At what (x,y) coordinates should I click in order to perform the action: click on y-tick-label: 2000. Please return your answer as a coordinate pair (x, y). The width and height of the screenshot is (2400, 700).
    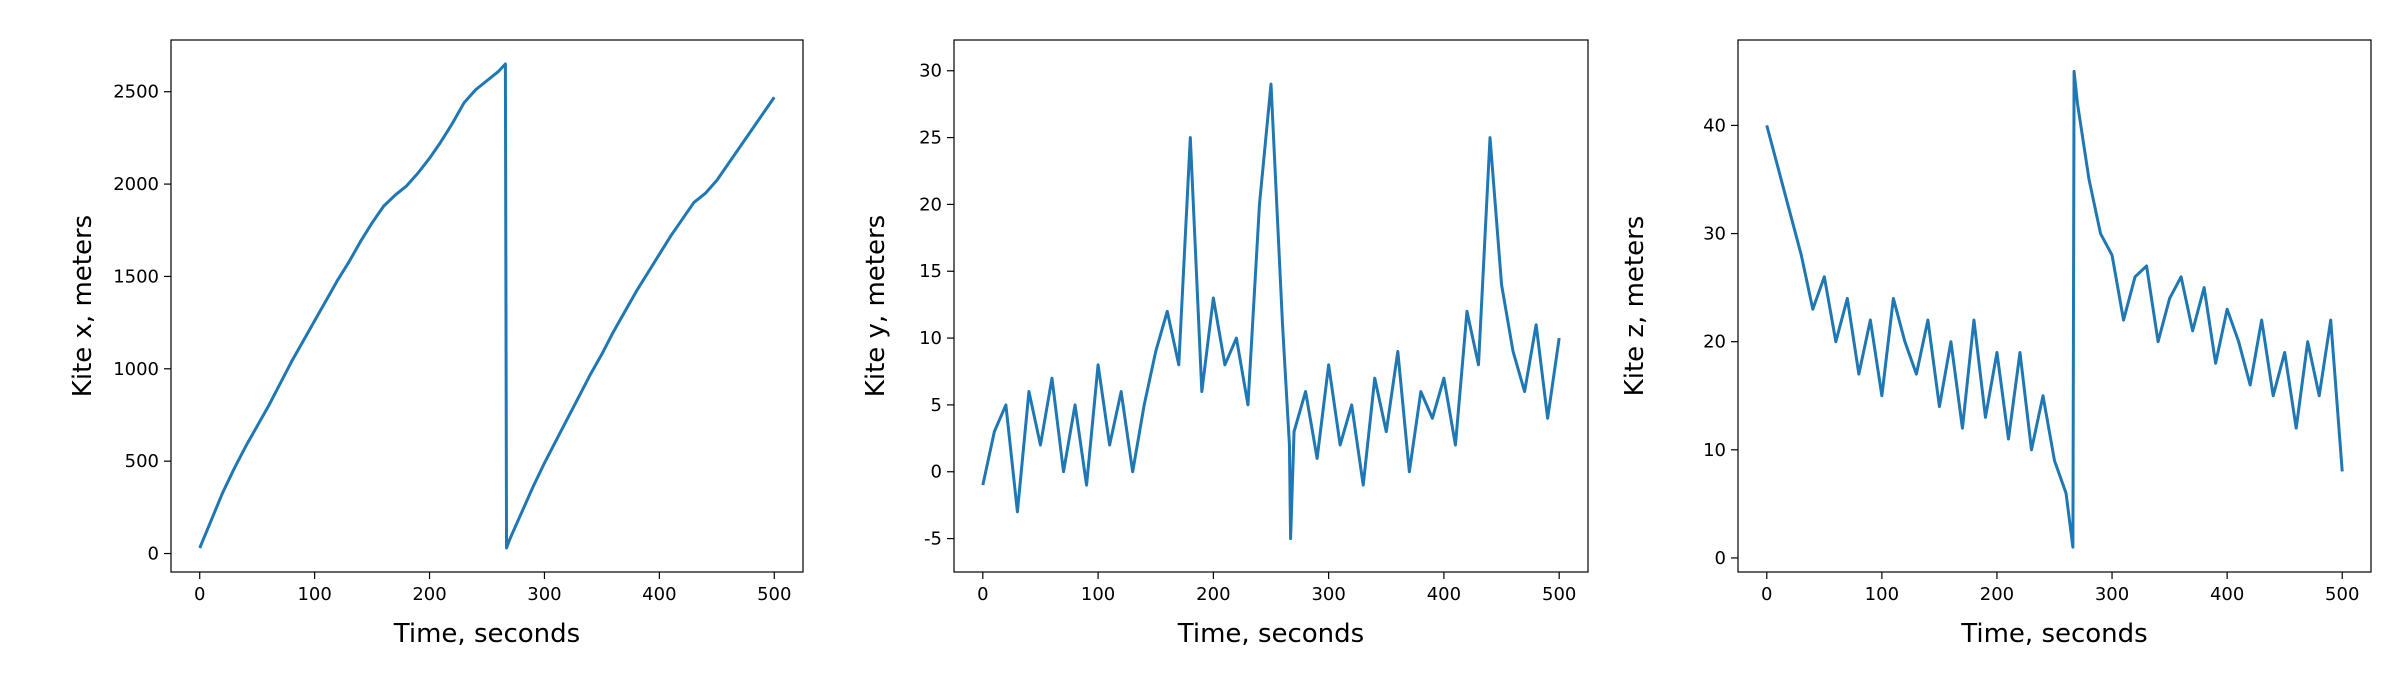
    Looking at the image, I should click on (136, 184).